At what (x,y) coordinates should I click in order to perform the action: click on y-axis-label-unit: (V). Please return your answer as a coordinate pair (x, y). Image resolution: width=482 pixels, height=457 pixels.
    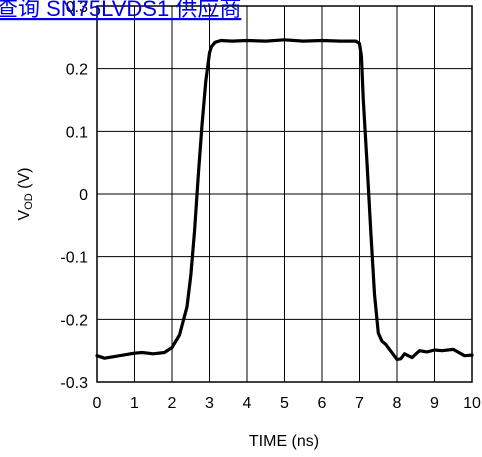
    Looking at the image, I should click on (24, 181).